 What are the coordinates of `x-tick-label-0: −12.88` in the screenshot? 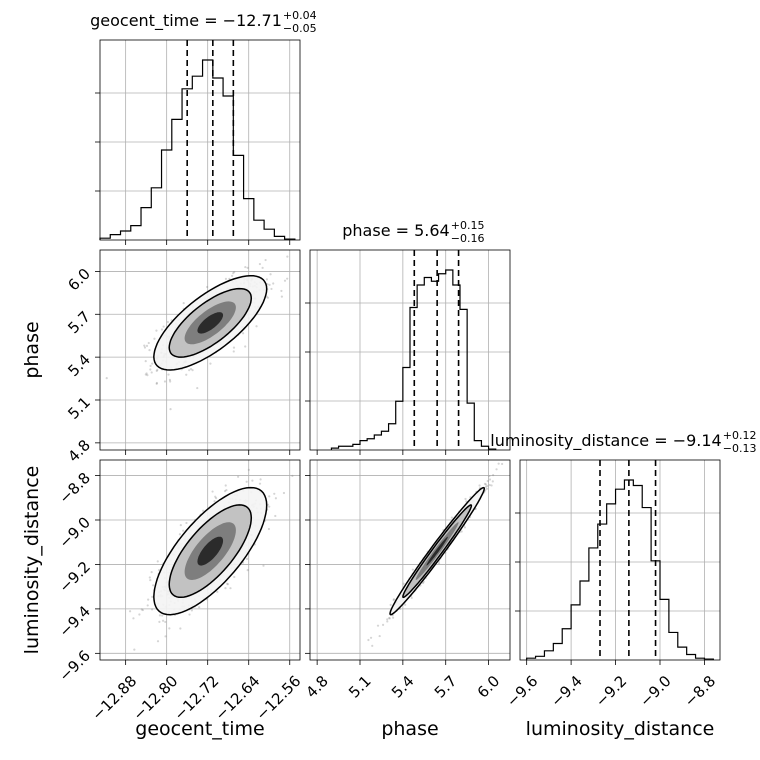 It's located at (114, 698).